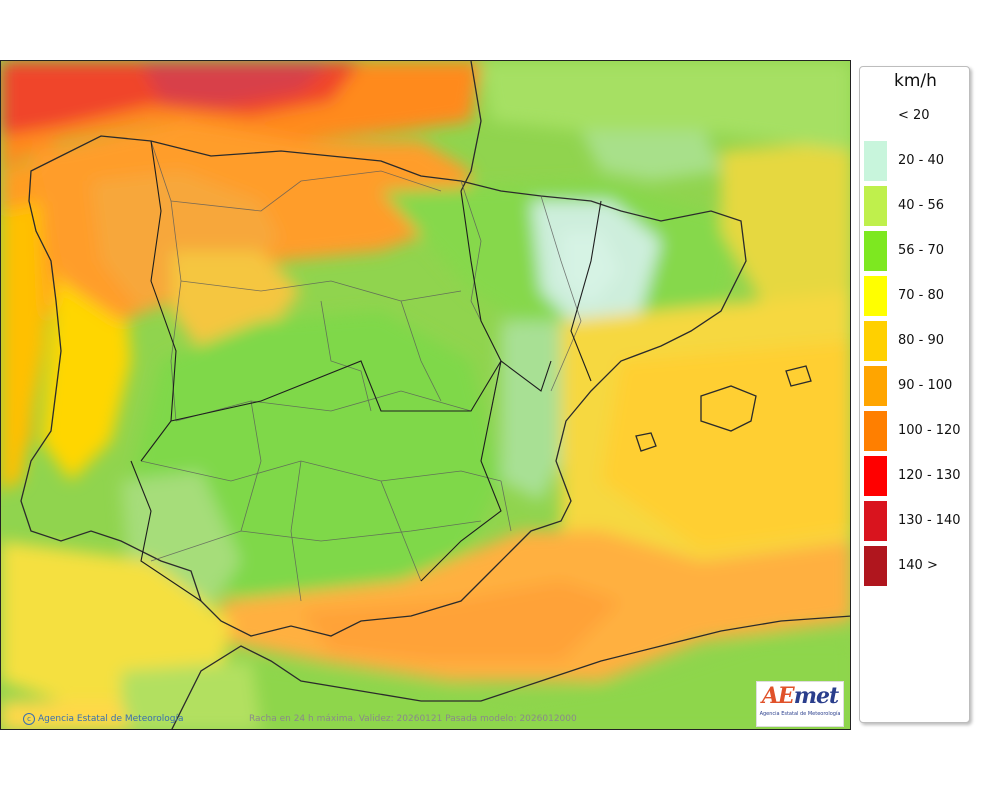 Image resolution: width=1000 pixels, height=790 pixels. I want to click on legend-item: 100 - 120, so click(916, 431).